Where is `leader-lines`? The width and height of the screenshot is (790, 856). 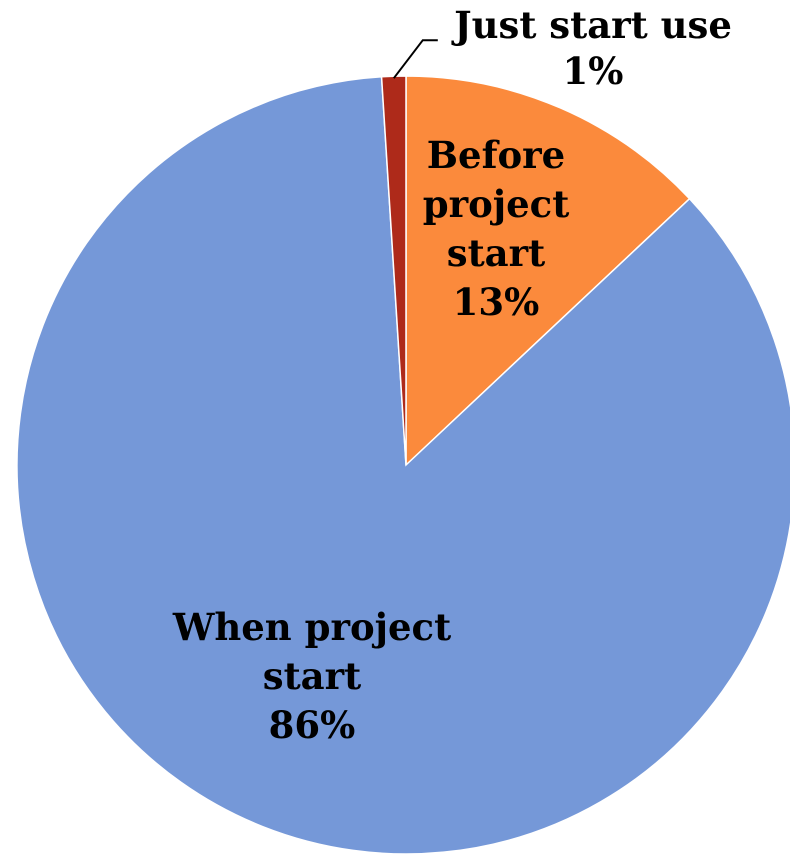 leader-lines is located at coordinates (415, 59).